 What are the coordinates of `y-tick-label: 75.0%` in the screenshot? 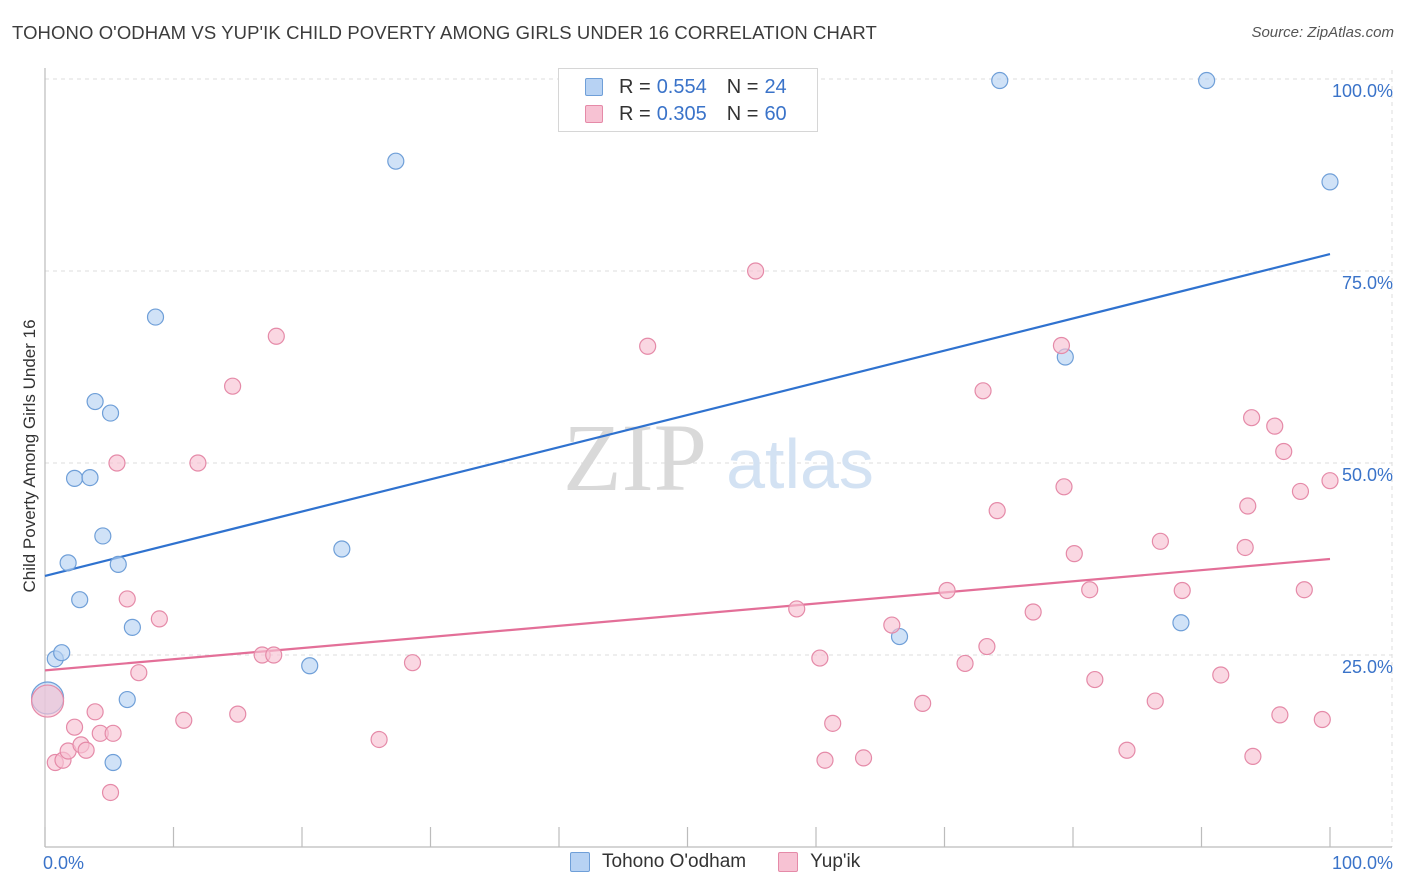 It's located at (1367, 283).